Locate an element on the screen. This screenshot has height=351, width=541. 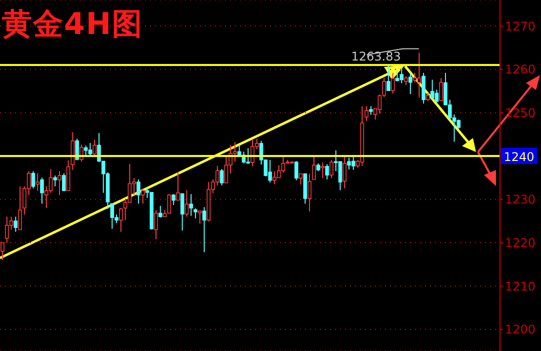
annotation: 1263.83 is located at coordinates (376, 57).